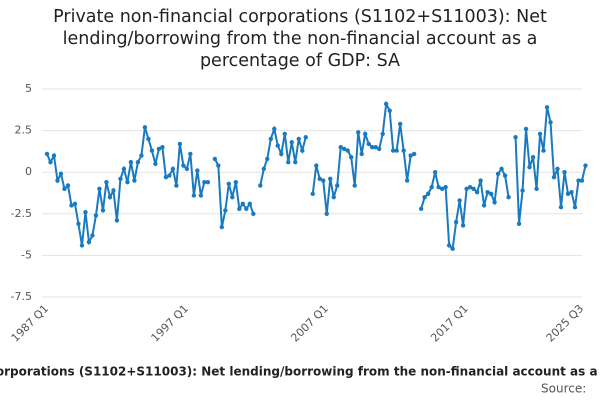 The width and height of the screenshot is (600, 400). I want to click on y-tick-label: -2.5, so click(21, 213).